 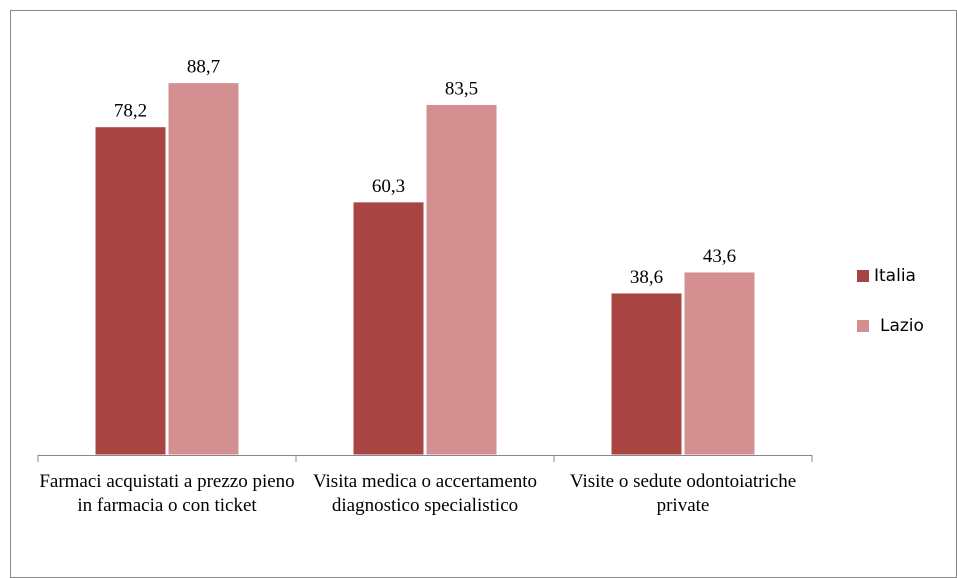 I want to click on data-label: 78,2, so click(x=130, y=111).